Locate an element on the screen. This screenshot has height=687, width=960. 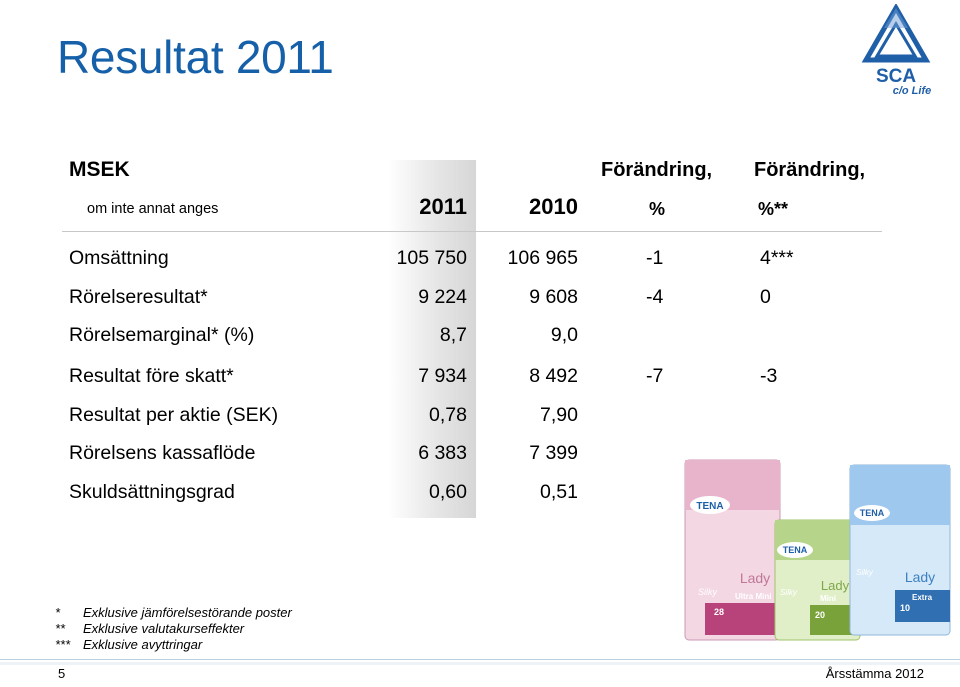
value-2011: 0,78 is located at coordinates (448, 415).